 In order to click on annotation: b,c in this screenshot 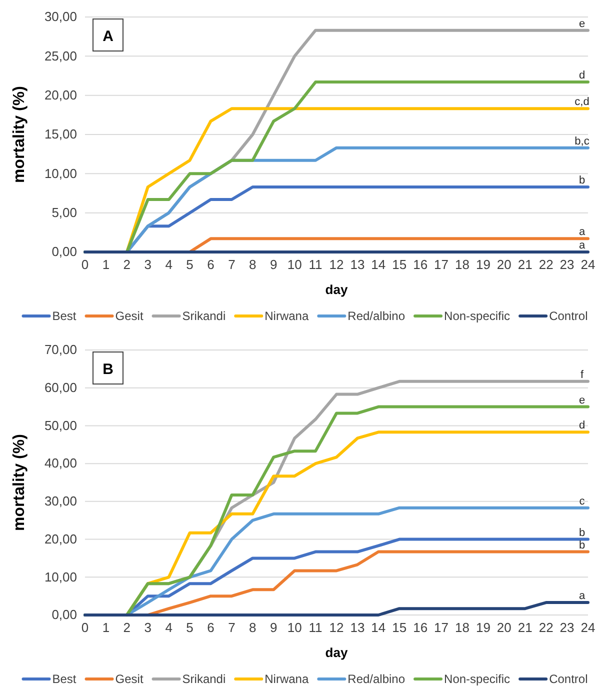, I will do `click(582, 141)`.